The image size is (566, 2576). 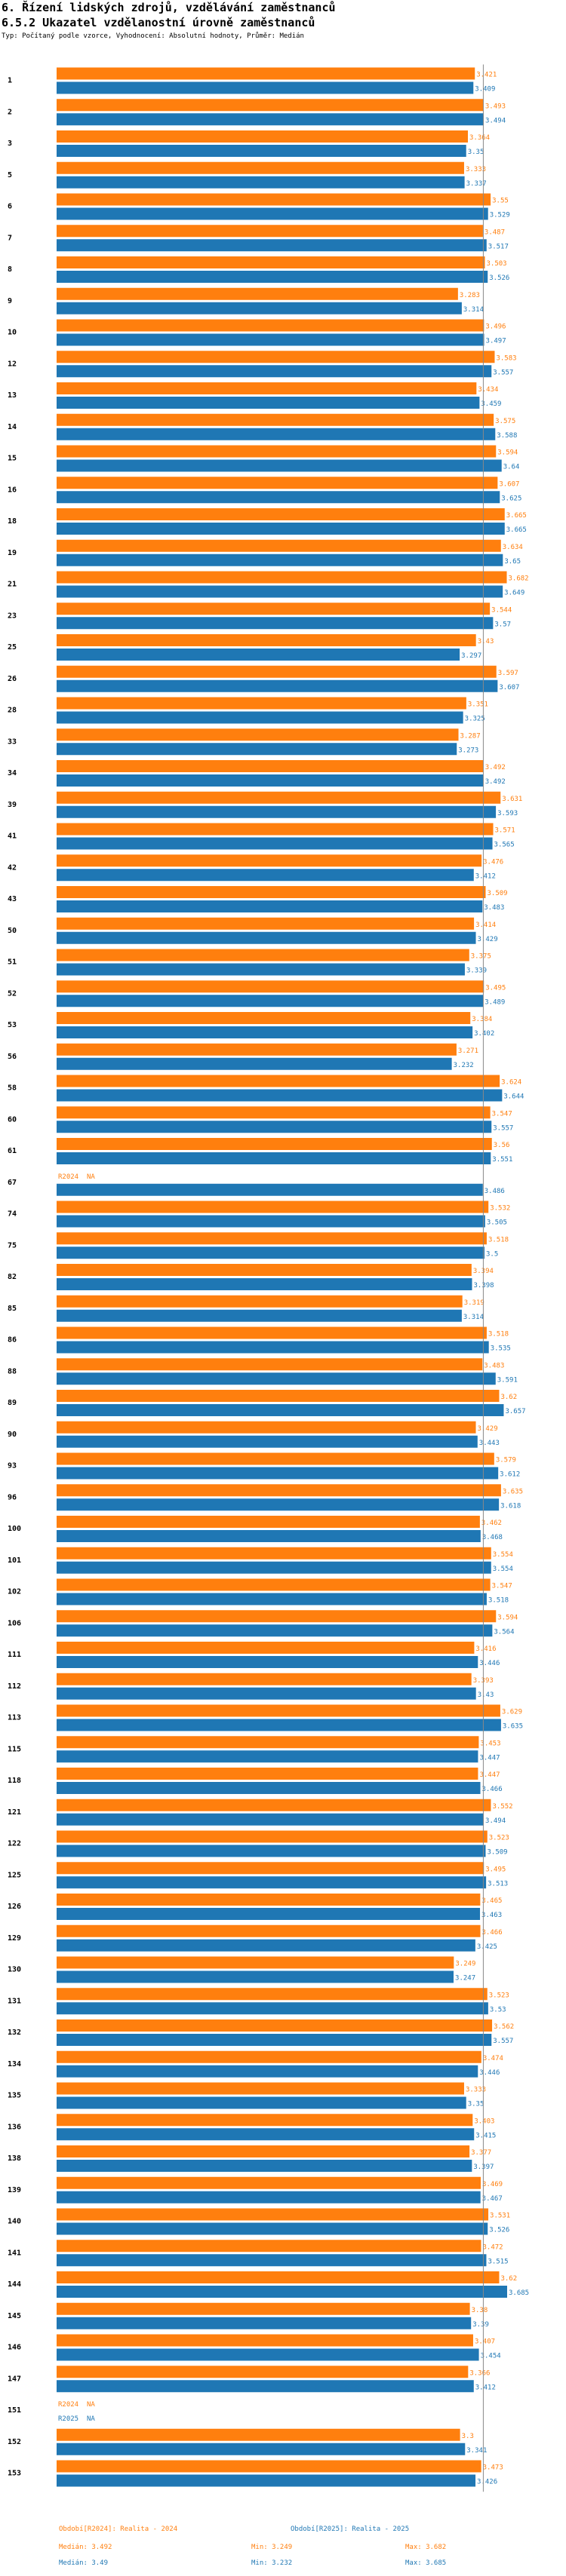 What do you see at coordinates (494, 1002) in the screenshot?
I see `value-label-r2025: 3.489` at bounding box center [494, 1002].